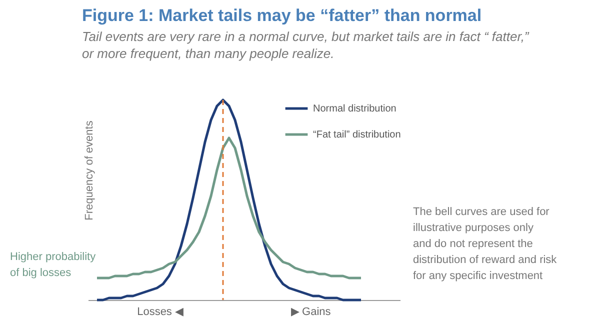  What do you see at coordinates (53, 265) in the screenshot?
I see `annotation: Higher probability of big losses` at bounding box center [53, 265].